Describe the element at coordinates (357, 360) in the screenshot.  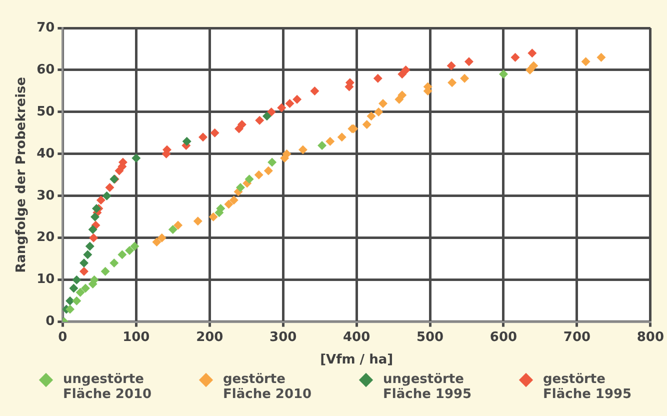
I see `x-axis-title: [Vfm / ha]` at that location.